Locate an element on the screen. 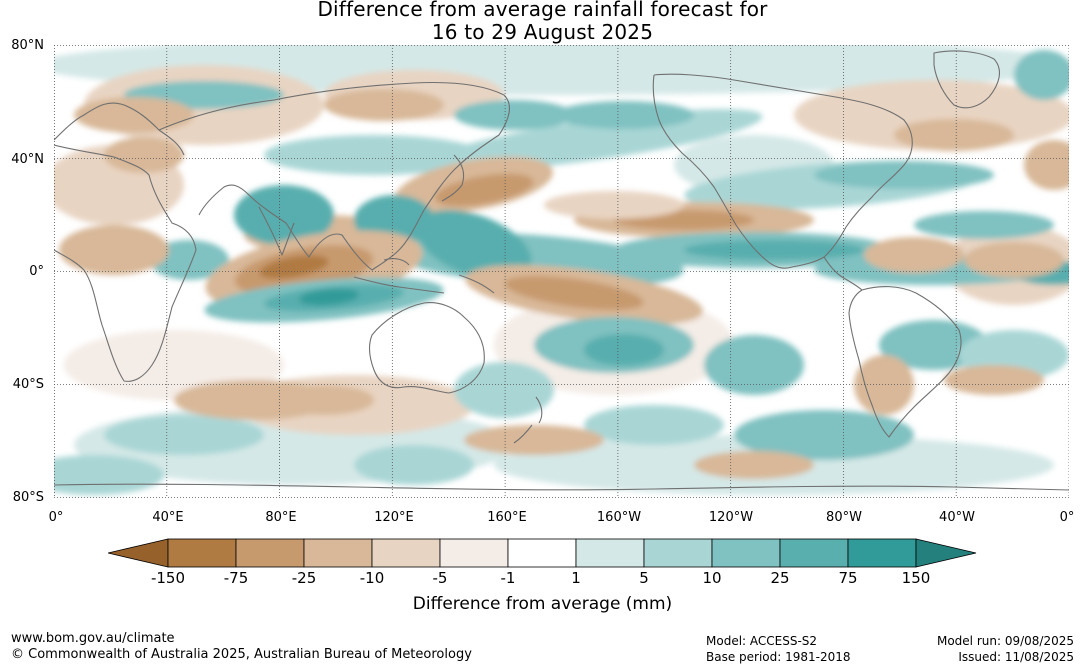  legend-tick-label: 5 is located at coordinates (644, 578).